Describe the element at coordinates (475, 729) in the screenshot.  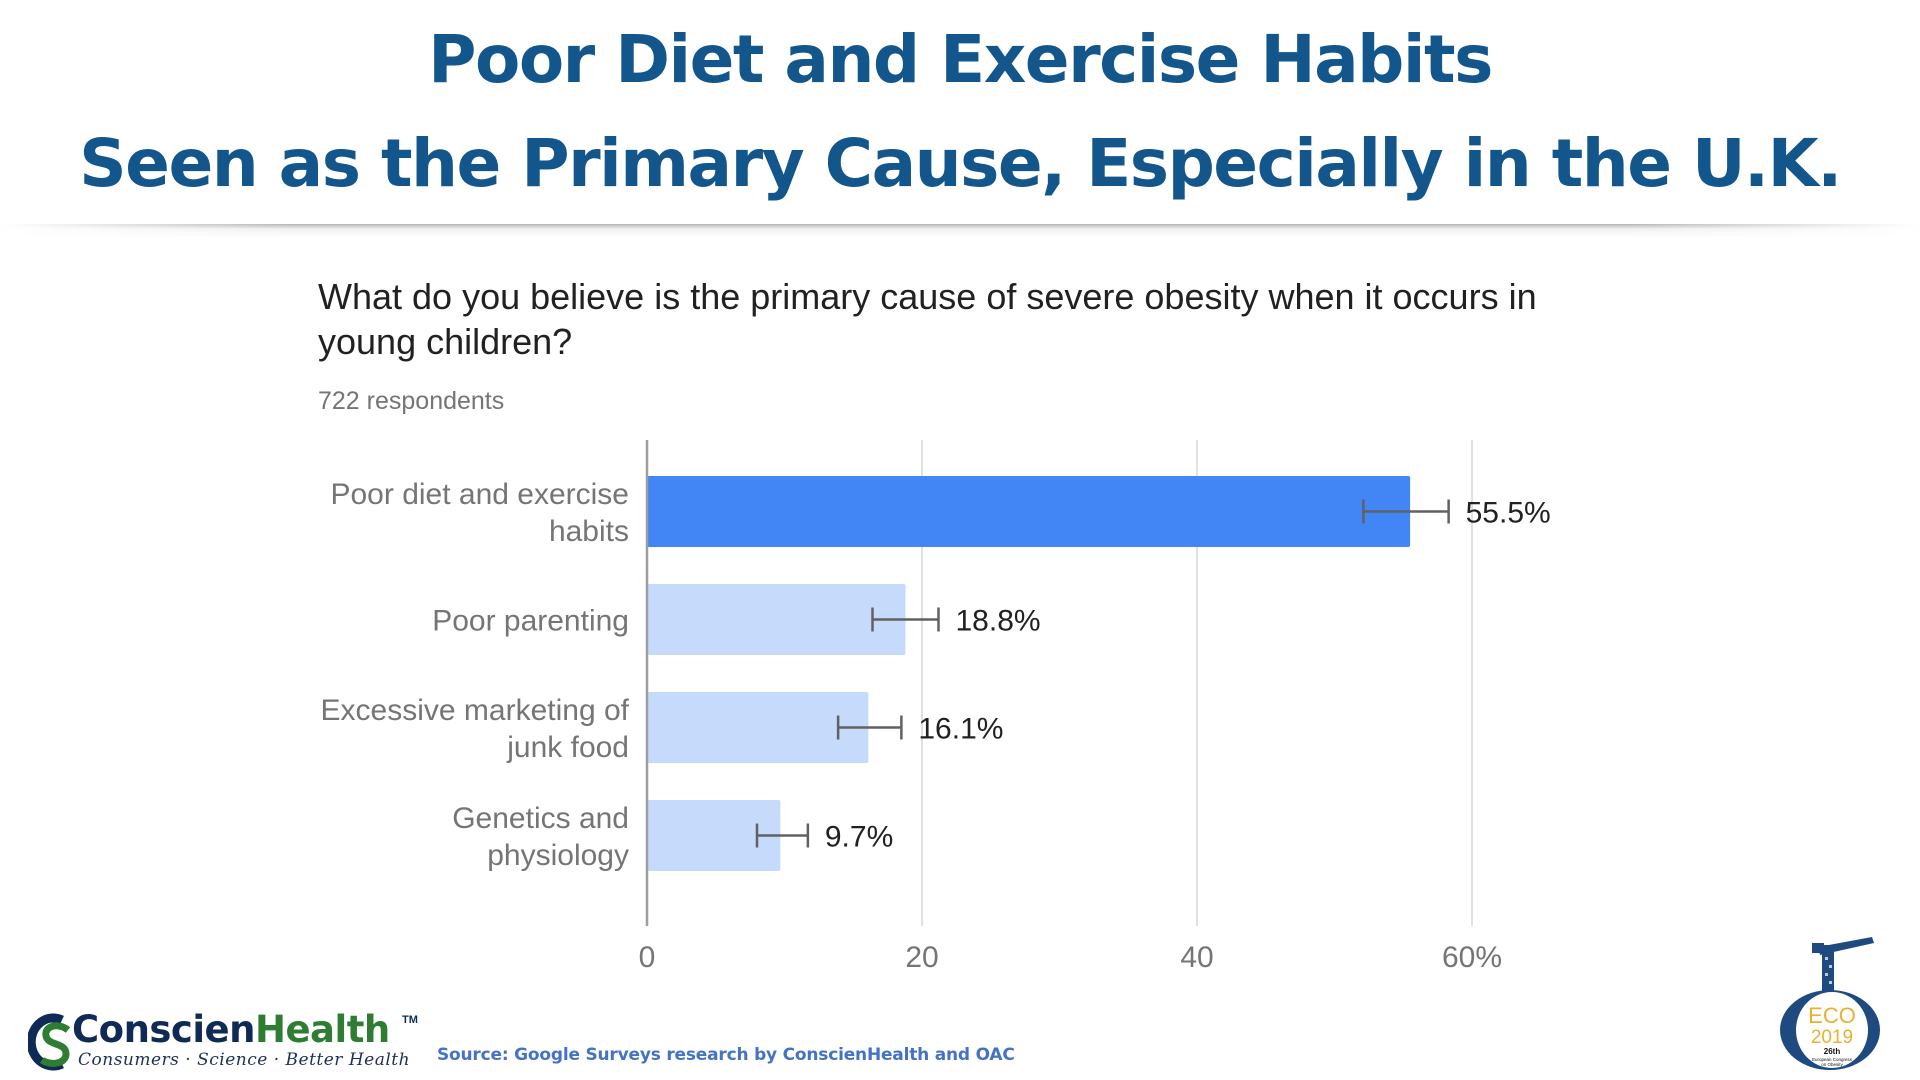
I see `category-label: Excessive marketing of junk food` at that location.